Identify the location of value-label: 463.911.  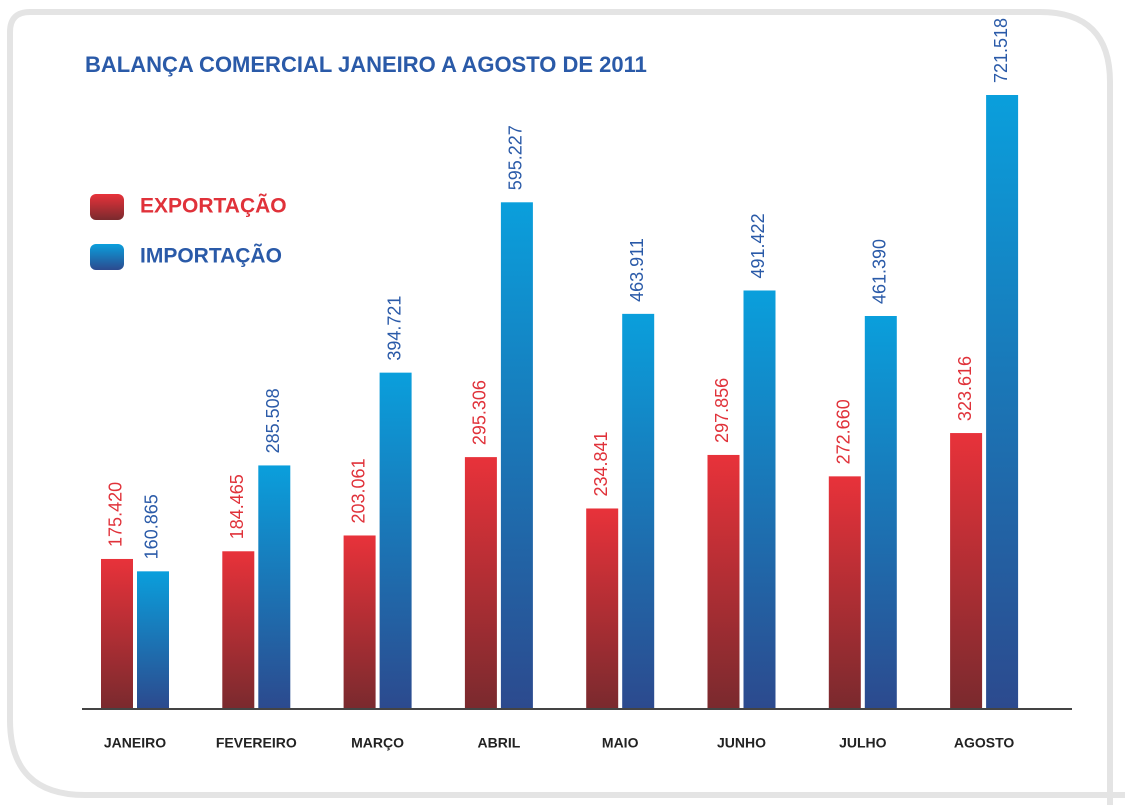
(637, 270).